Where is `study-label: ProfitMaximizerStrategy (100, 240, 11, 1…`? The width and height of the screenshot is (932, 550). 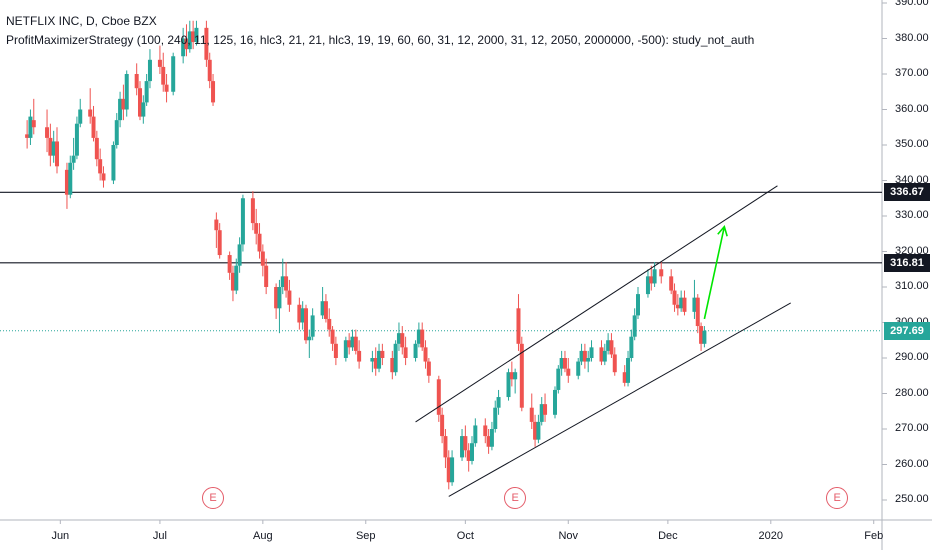
study-label: ProfitMaximizerStrategy (100, 240, 11, 1… is located at coordinates (380, 40).